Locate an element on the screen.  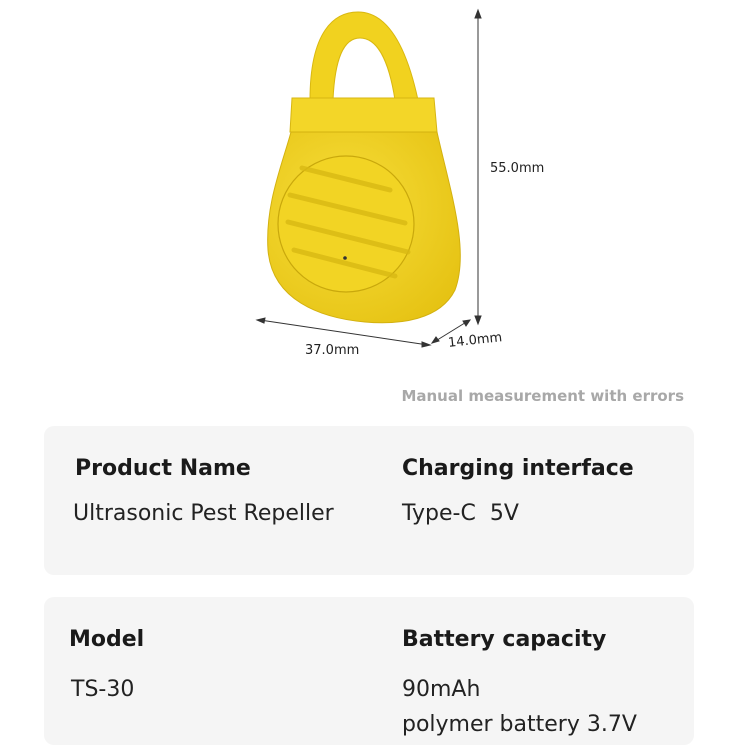
width-dimension: 37.0mm is located at coordinates (332, 350).